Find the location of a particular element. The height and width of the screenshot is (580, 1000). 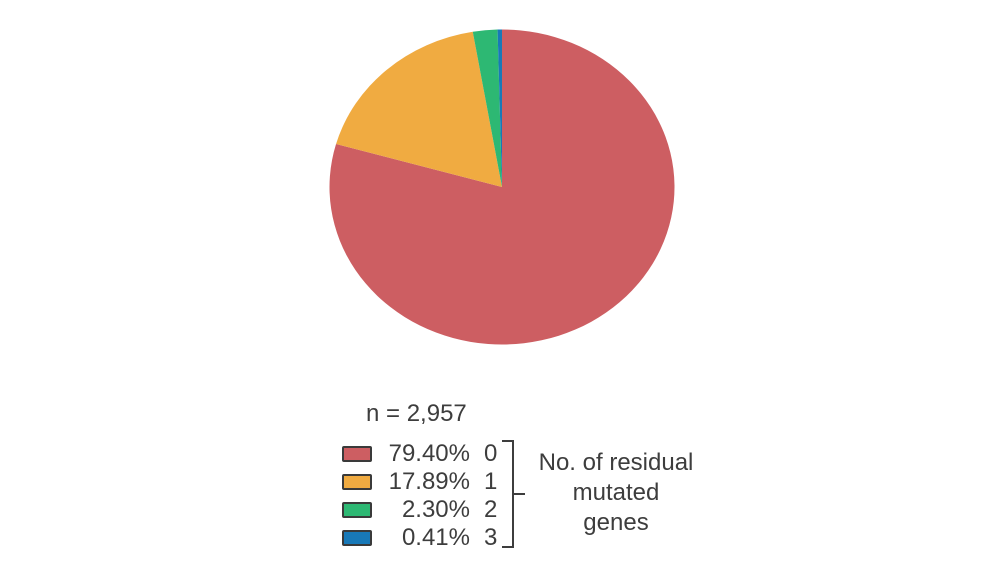

legend-category-0: 0 is located at coordinates (491, 453).